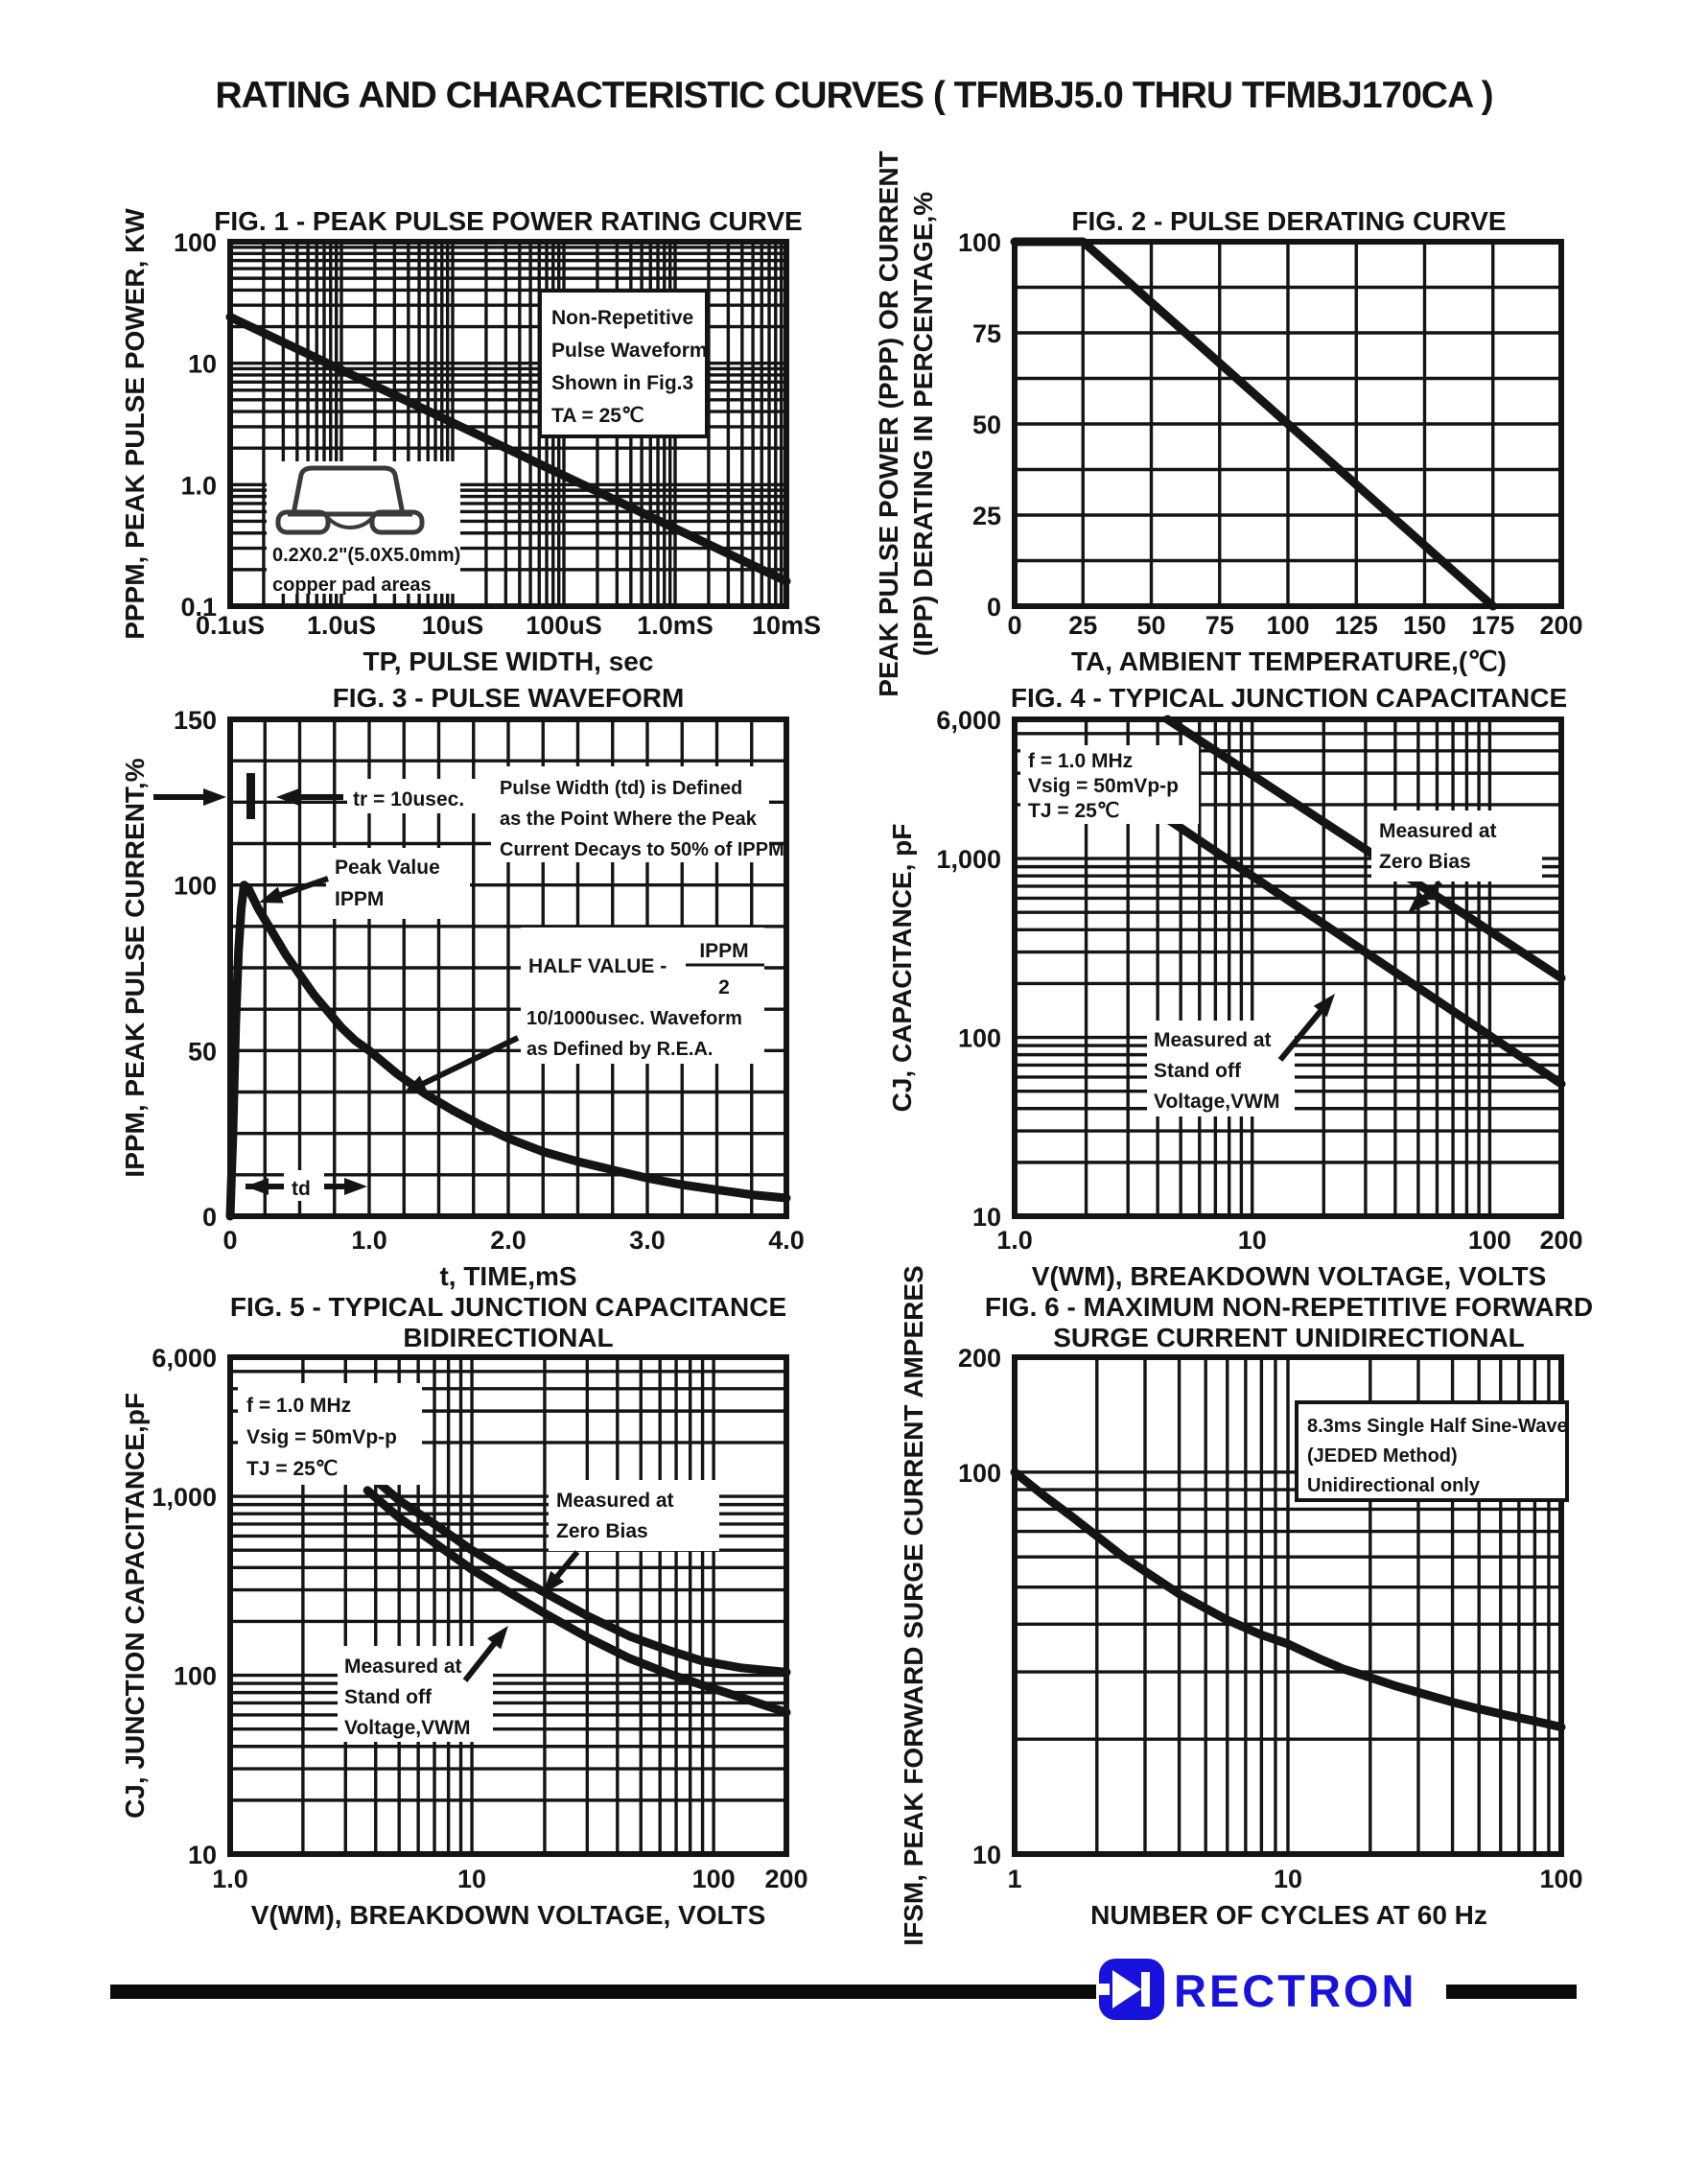  I want to click on figure-2-y-ticks: 100 75 50 25 0, so click(980, 425).